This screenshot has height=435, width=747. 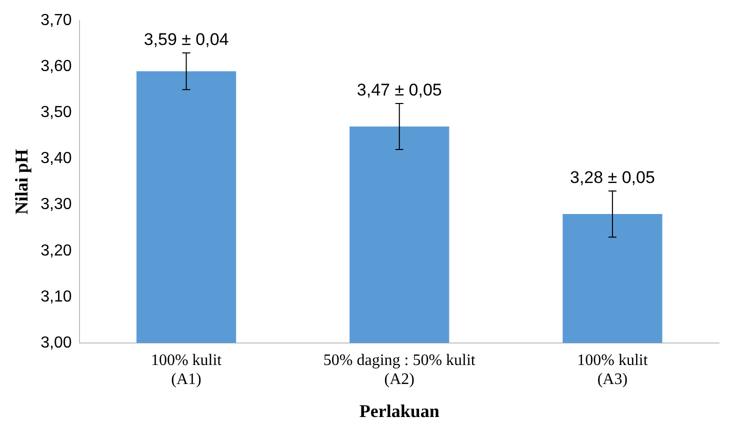 What do you see at coordinates (21, 182) in the screenshot?
I see `y-axis-title: Nilai pH` at bounding box center [21, 182].